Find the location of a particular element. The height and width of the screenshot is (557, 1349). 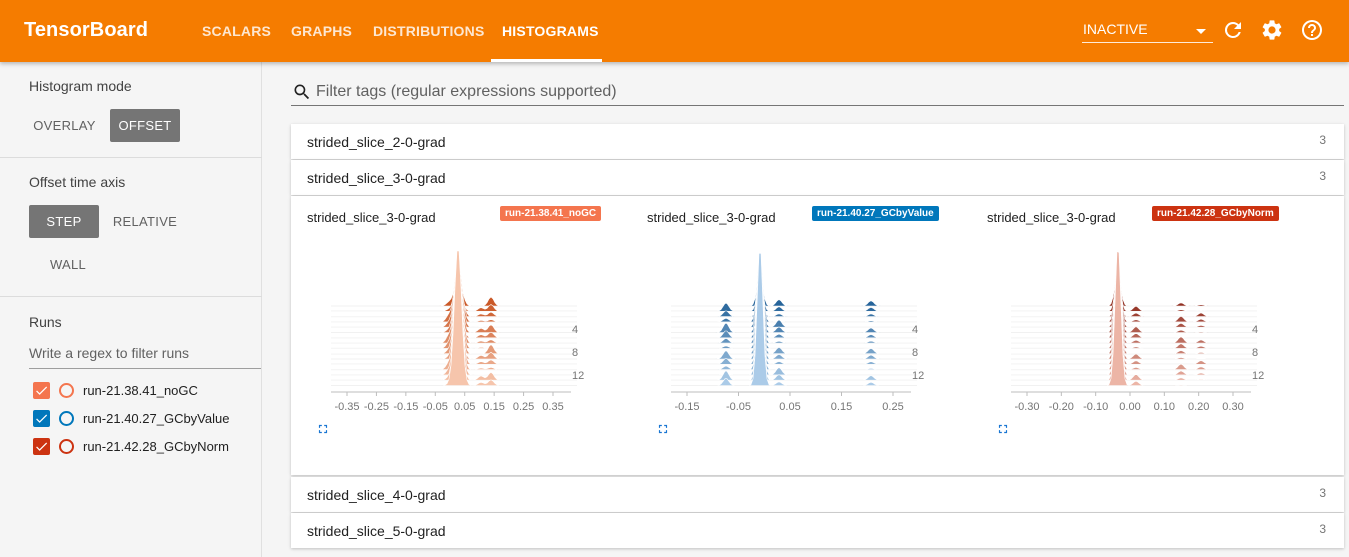

run-item: run-21.40.27_GCbyValue is located at coordinates (145, 419).